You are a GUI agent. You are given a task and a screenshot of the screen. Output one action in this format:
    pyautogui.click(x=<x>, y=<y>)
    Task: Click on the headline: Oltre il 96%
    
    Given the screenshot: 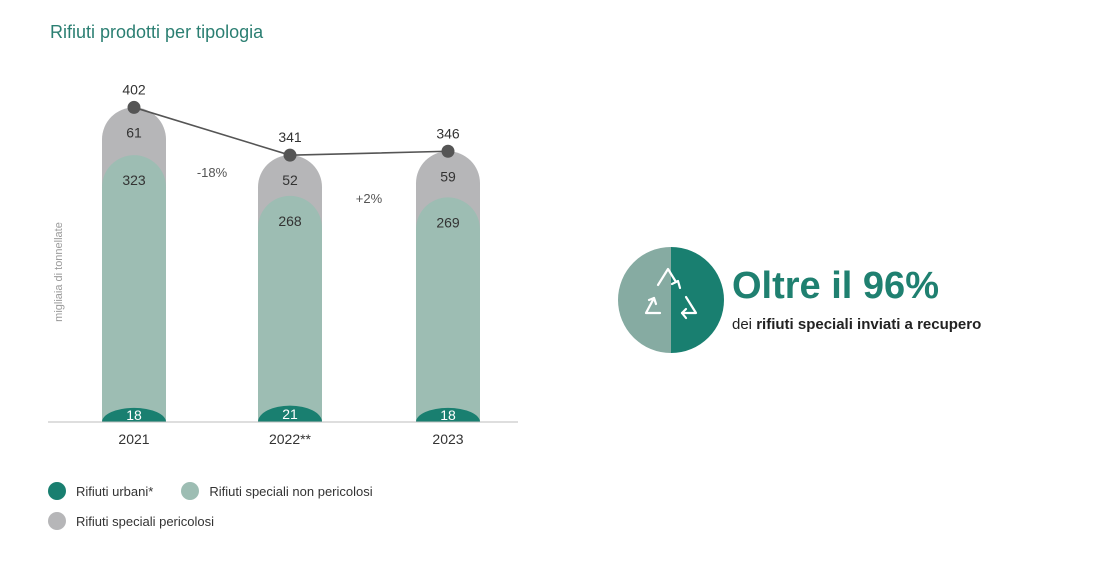 What is the action you would take?
    pyautogui.click(x=835, y=286)
    